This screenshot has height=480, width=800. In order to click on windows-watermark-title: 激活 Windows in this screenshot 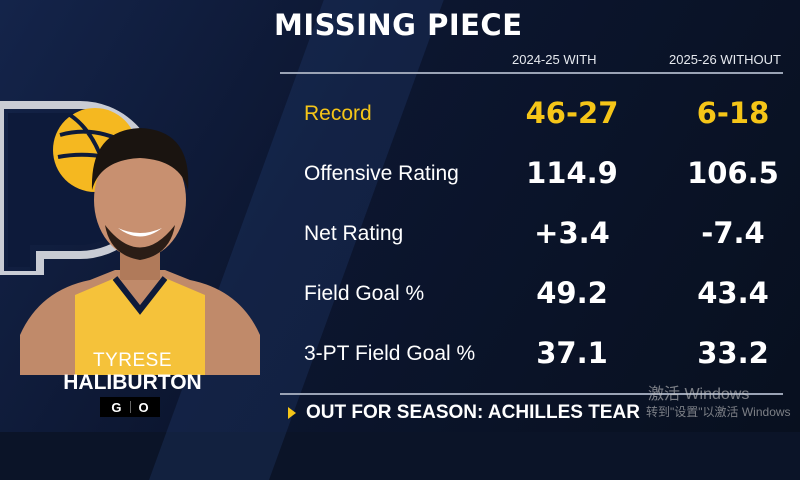, I will do `click(699, 394)`.